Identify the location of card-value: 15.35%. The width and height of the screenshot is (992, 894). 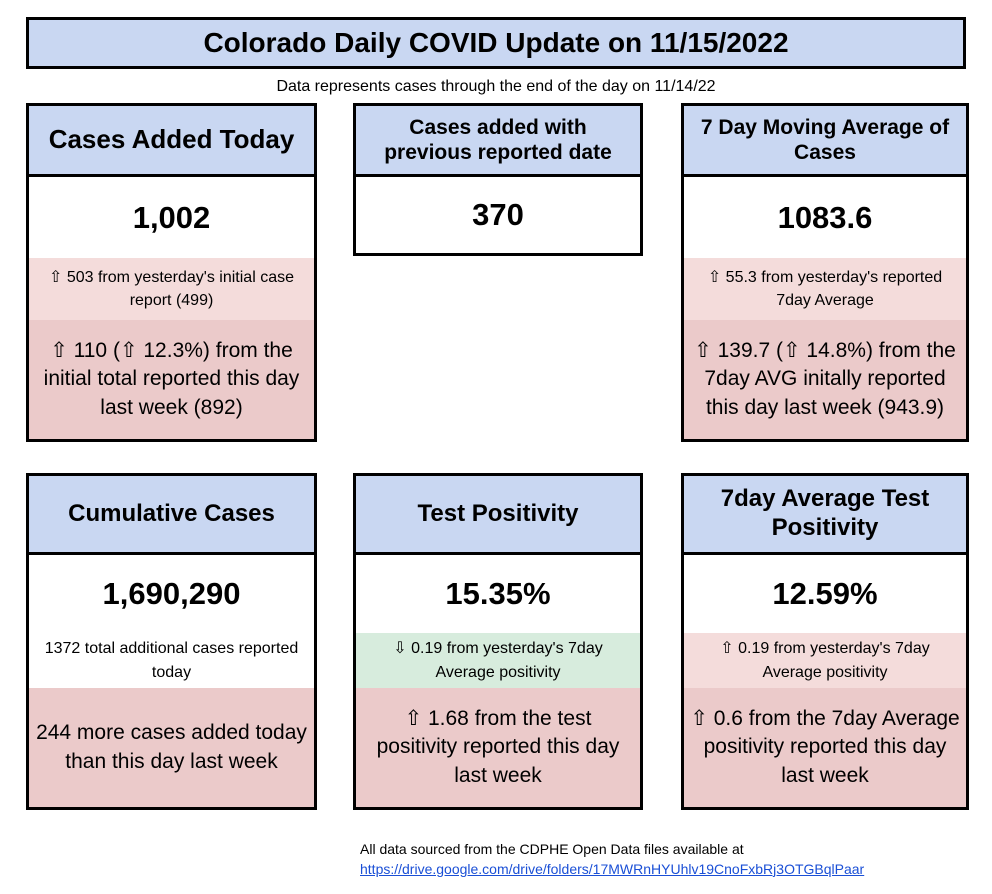
(498, 593).